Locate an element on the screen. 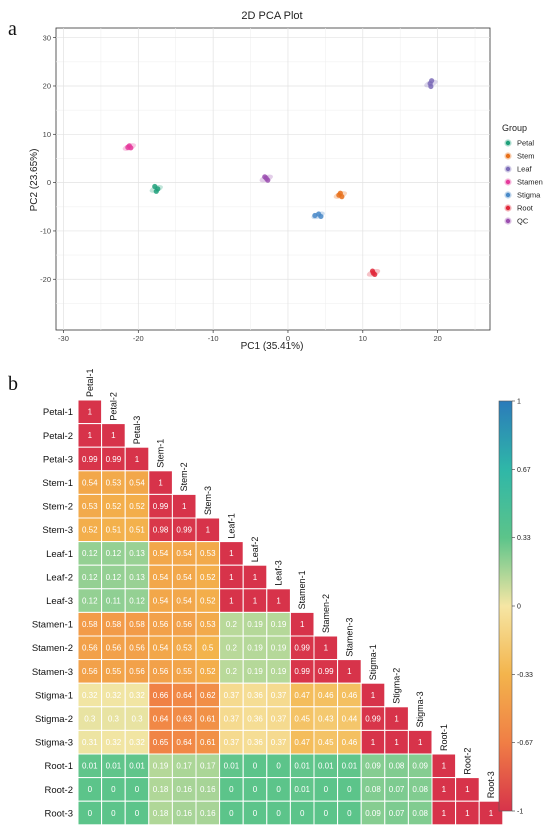 This screenshot has height=826, width=550. heatmap-row-label: Leaf-2 is located at coordinates (59, 577).